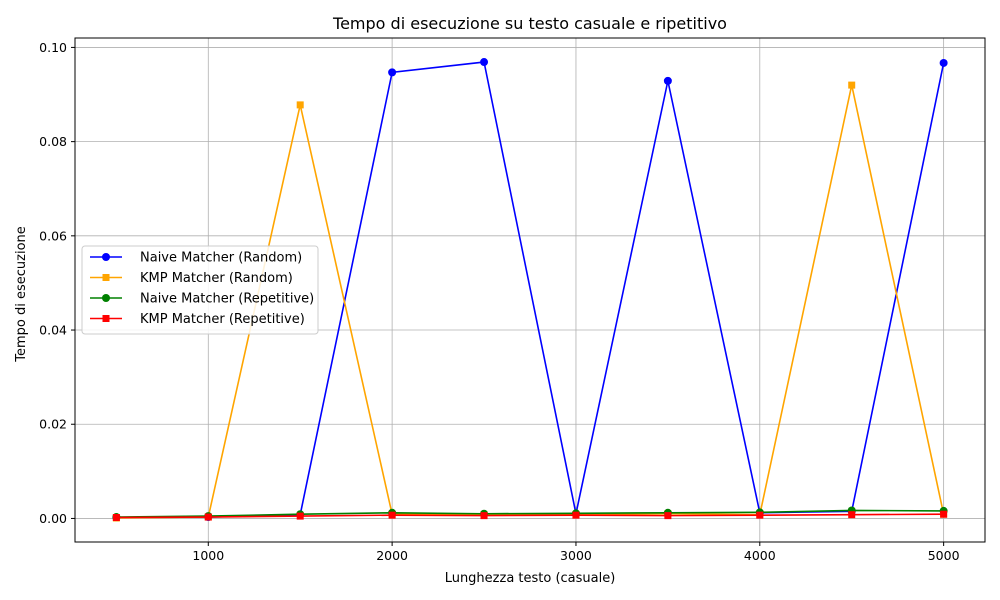  What do you see at coordinates (216, 278) in the screenshot?
I see `legend-label: KMP Matcher (Random)` at bounding box center [216, 278].